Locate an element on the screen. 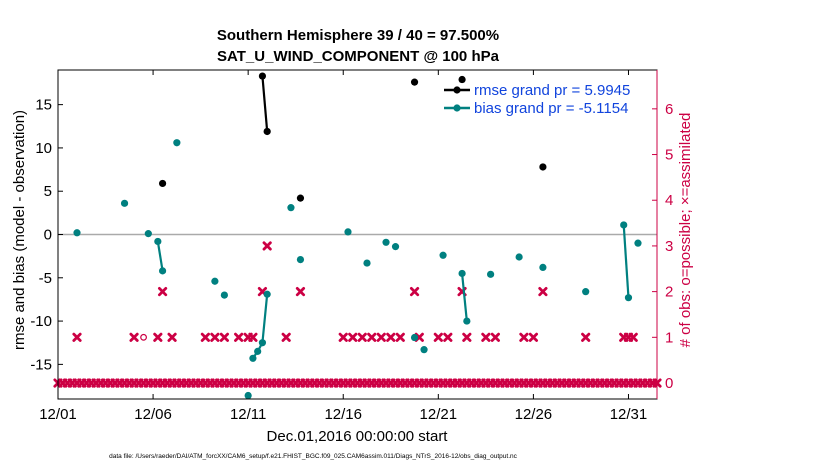 The image size is (830, 470). y-tick-label-right: 5 is located at coordinates (669, 155).